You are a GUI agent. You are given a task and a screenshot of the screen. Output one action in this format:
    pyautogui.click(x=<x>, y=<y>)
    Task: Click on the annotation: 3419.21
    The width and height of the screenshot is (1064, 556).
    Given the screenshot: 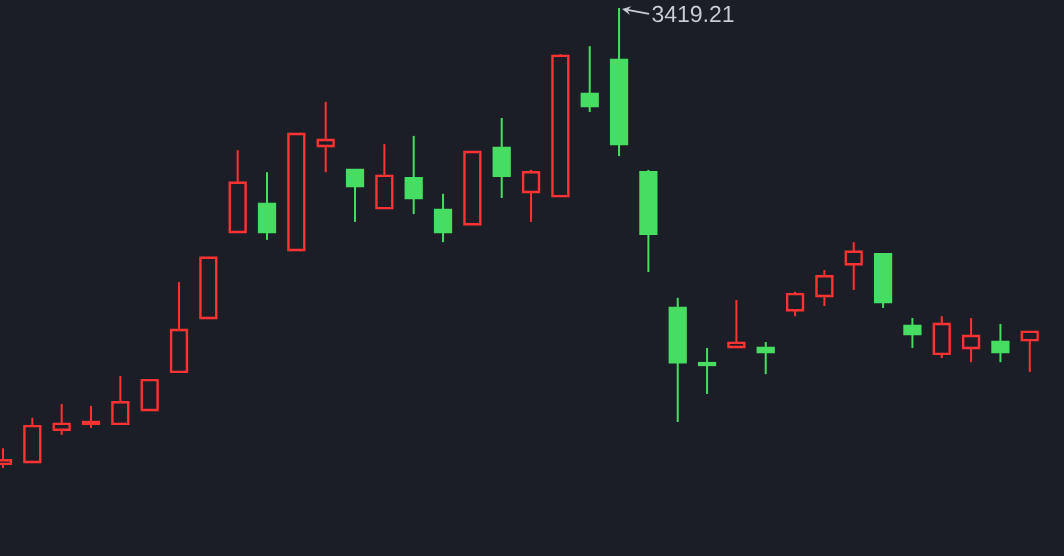 What is the action you would take?
    pyautogui.click(x=693, y=14)
    